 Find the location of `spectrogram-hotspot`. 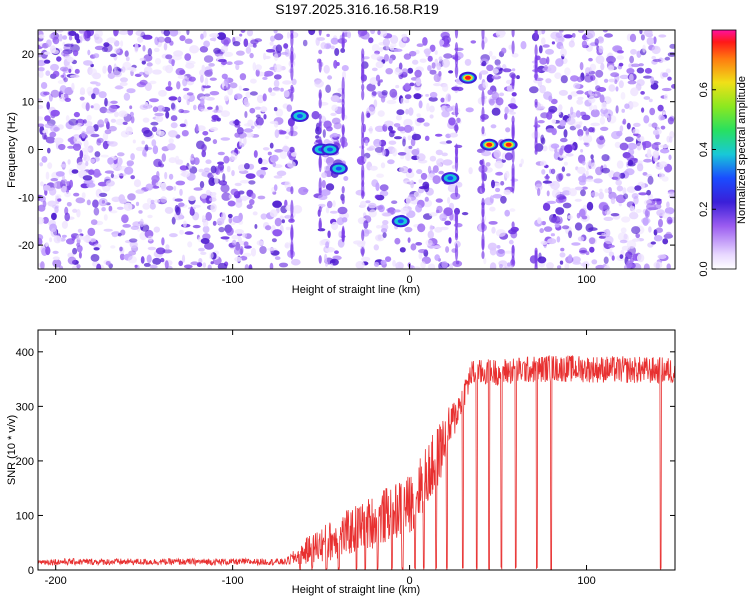

spectrogram-hotspot is located at coordinates (338, 168).